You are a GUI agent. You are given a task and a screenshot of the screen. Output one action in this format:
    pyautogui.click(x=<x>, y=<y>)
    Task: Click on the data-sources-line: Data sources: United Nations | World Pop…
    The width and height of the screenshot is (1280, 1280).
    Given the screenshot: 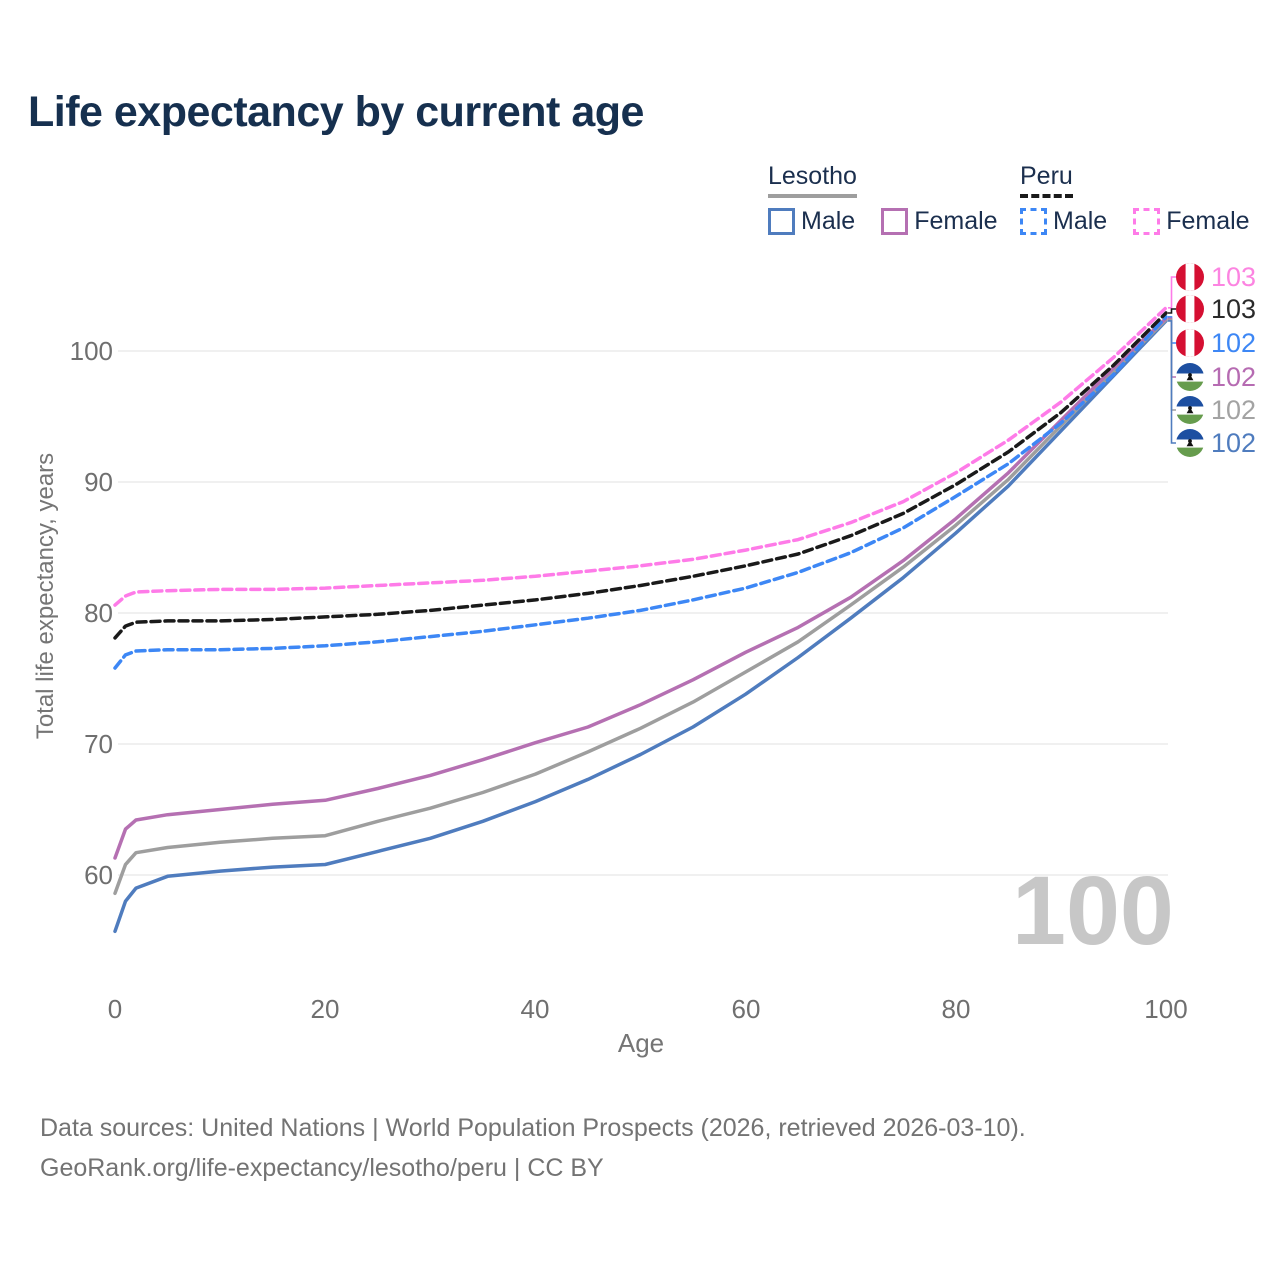 What is the action you would take?
    pyautogui.click(x=533, y=1128)
    